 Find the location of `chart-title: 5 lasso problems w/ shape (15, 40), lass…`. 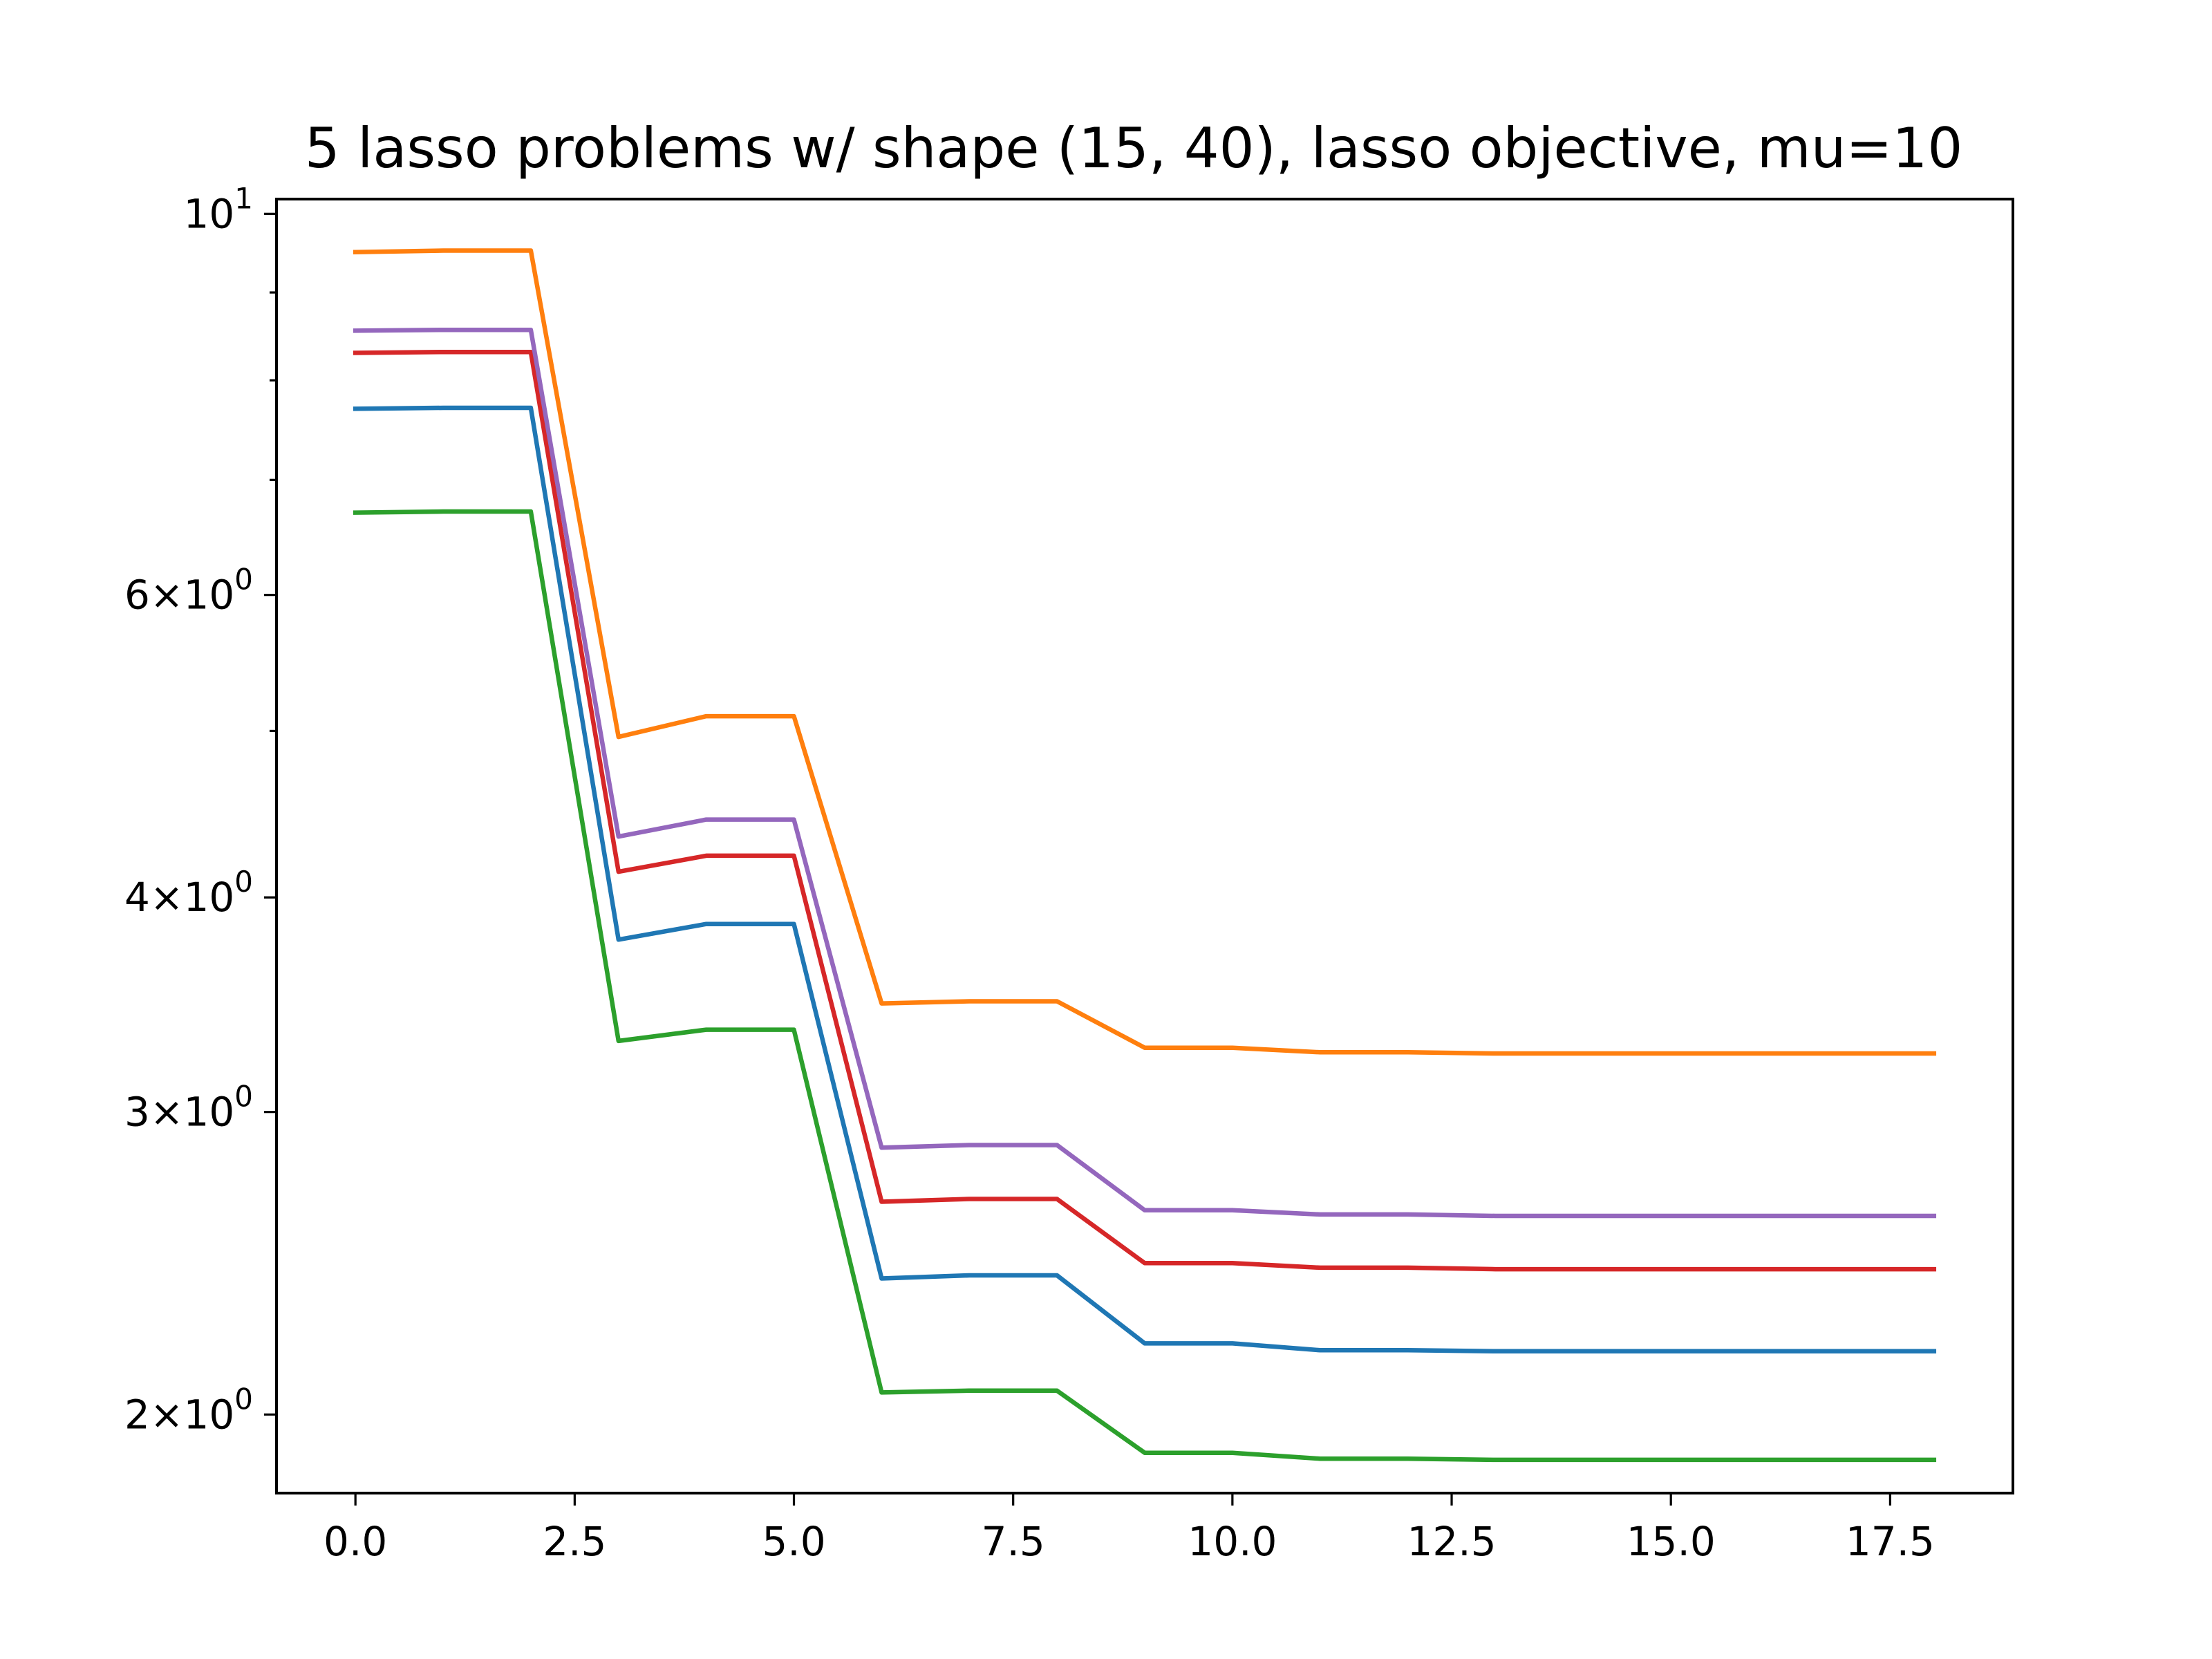

chart-title: 5 lasso problems w/ shape (15, 40), lass… is located at coordinates (1133, 148).